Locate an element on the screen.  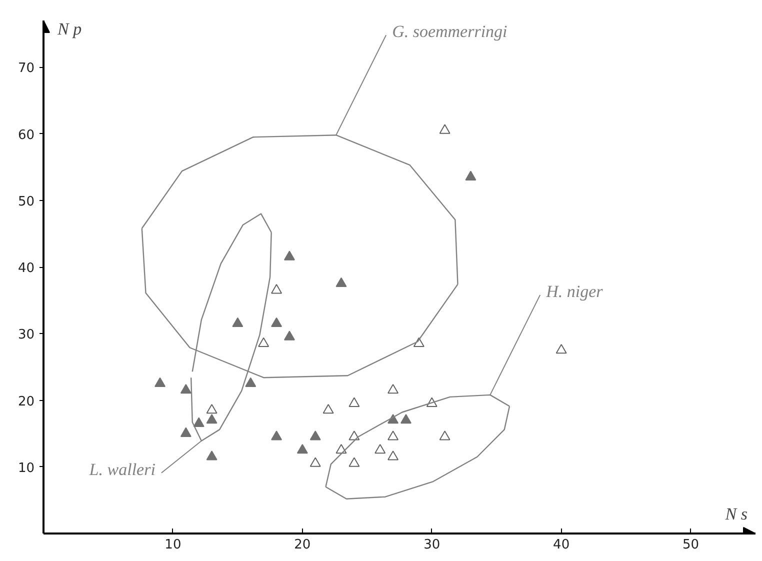
text: G. soemmerringi is located at coordinates (450, 32).